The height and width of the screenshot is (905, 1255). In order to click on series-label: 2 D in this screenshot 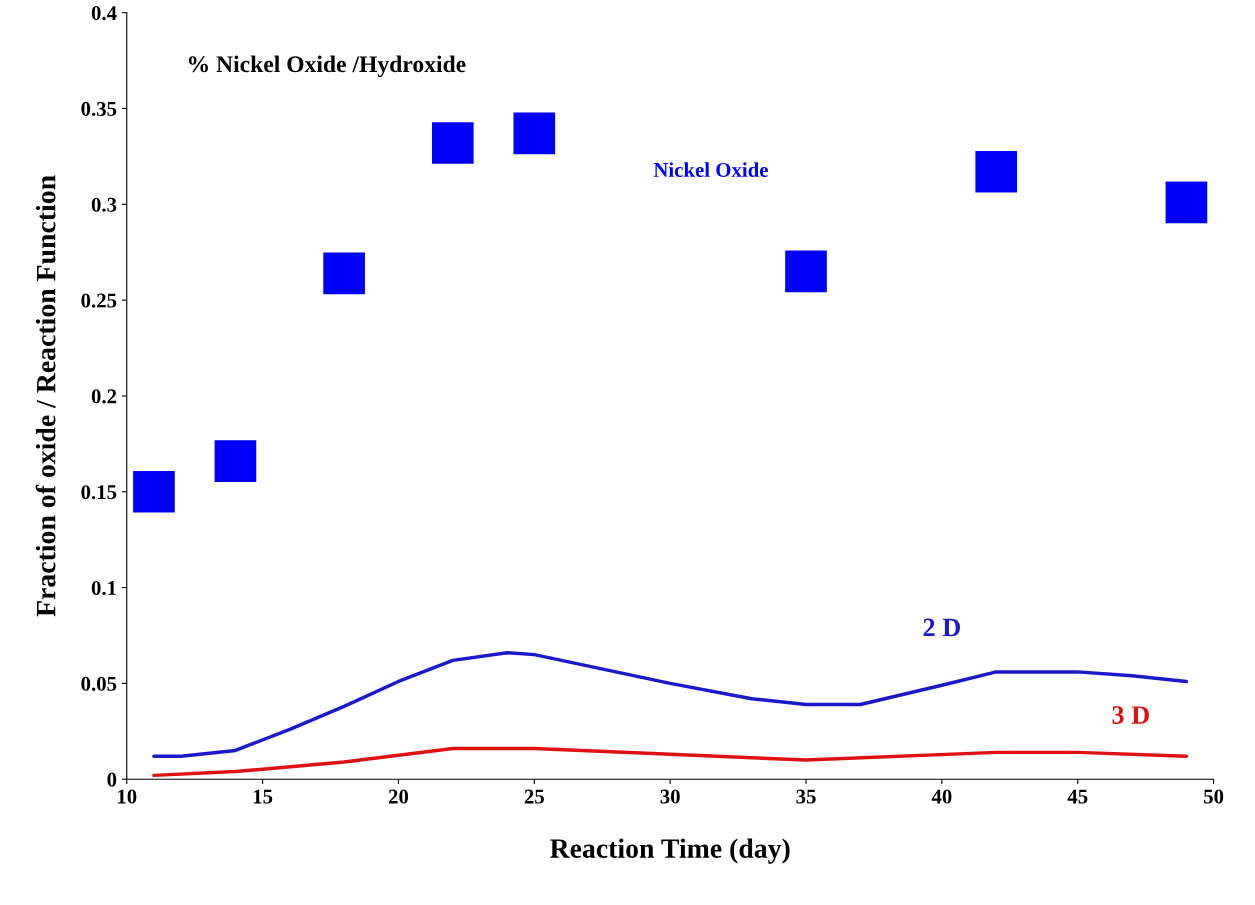, I will do `click(942, 627)`.